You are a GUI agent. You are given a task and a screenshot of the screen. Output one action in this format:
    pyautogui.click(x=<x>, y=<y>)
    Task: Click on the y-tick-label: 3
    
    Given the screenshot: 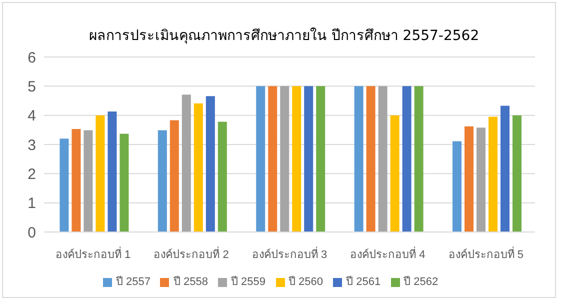 What is the action you would take?
    pyautogui.click(x=32, y=145)
    